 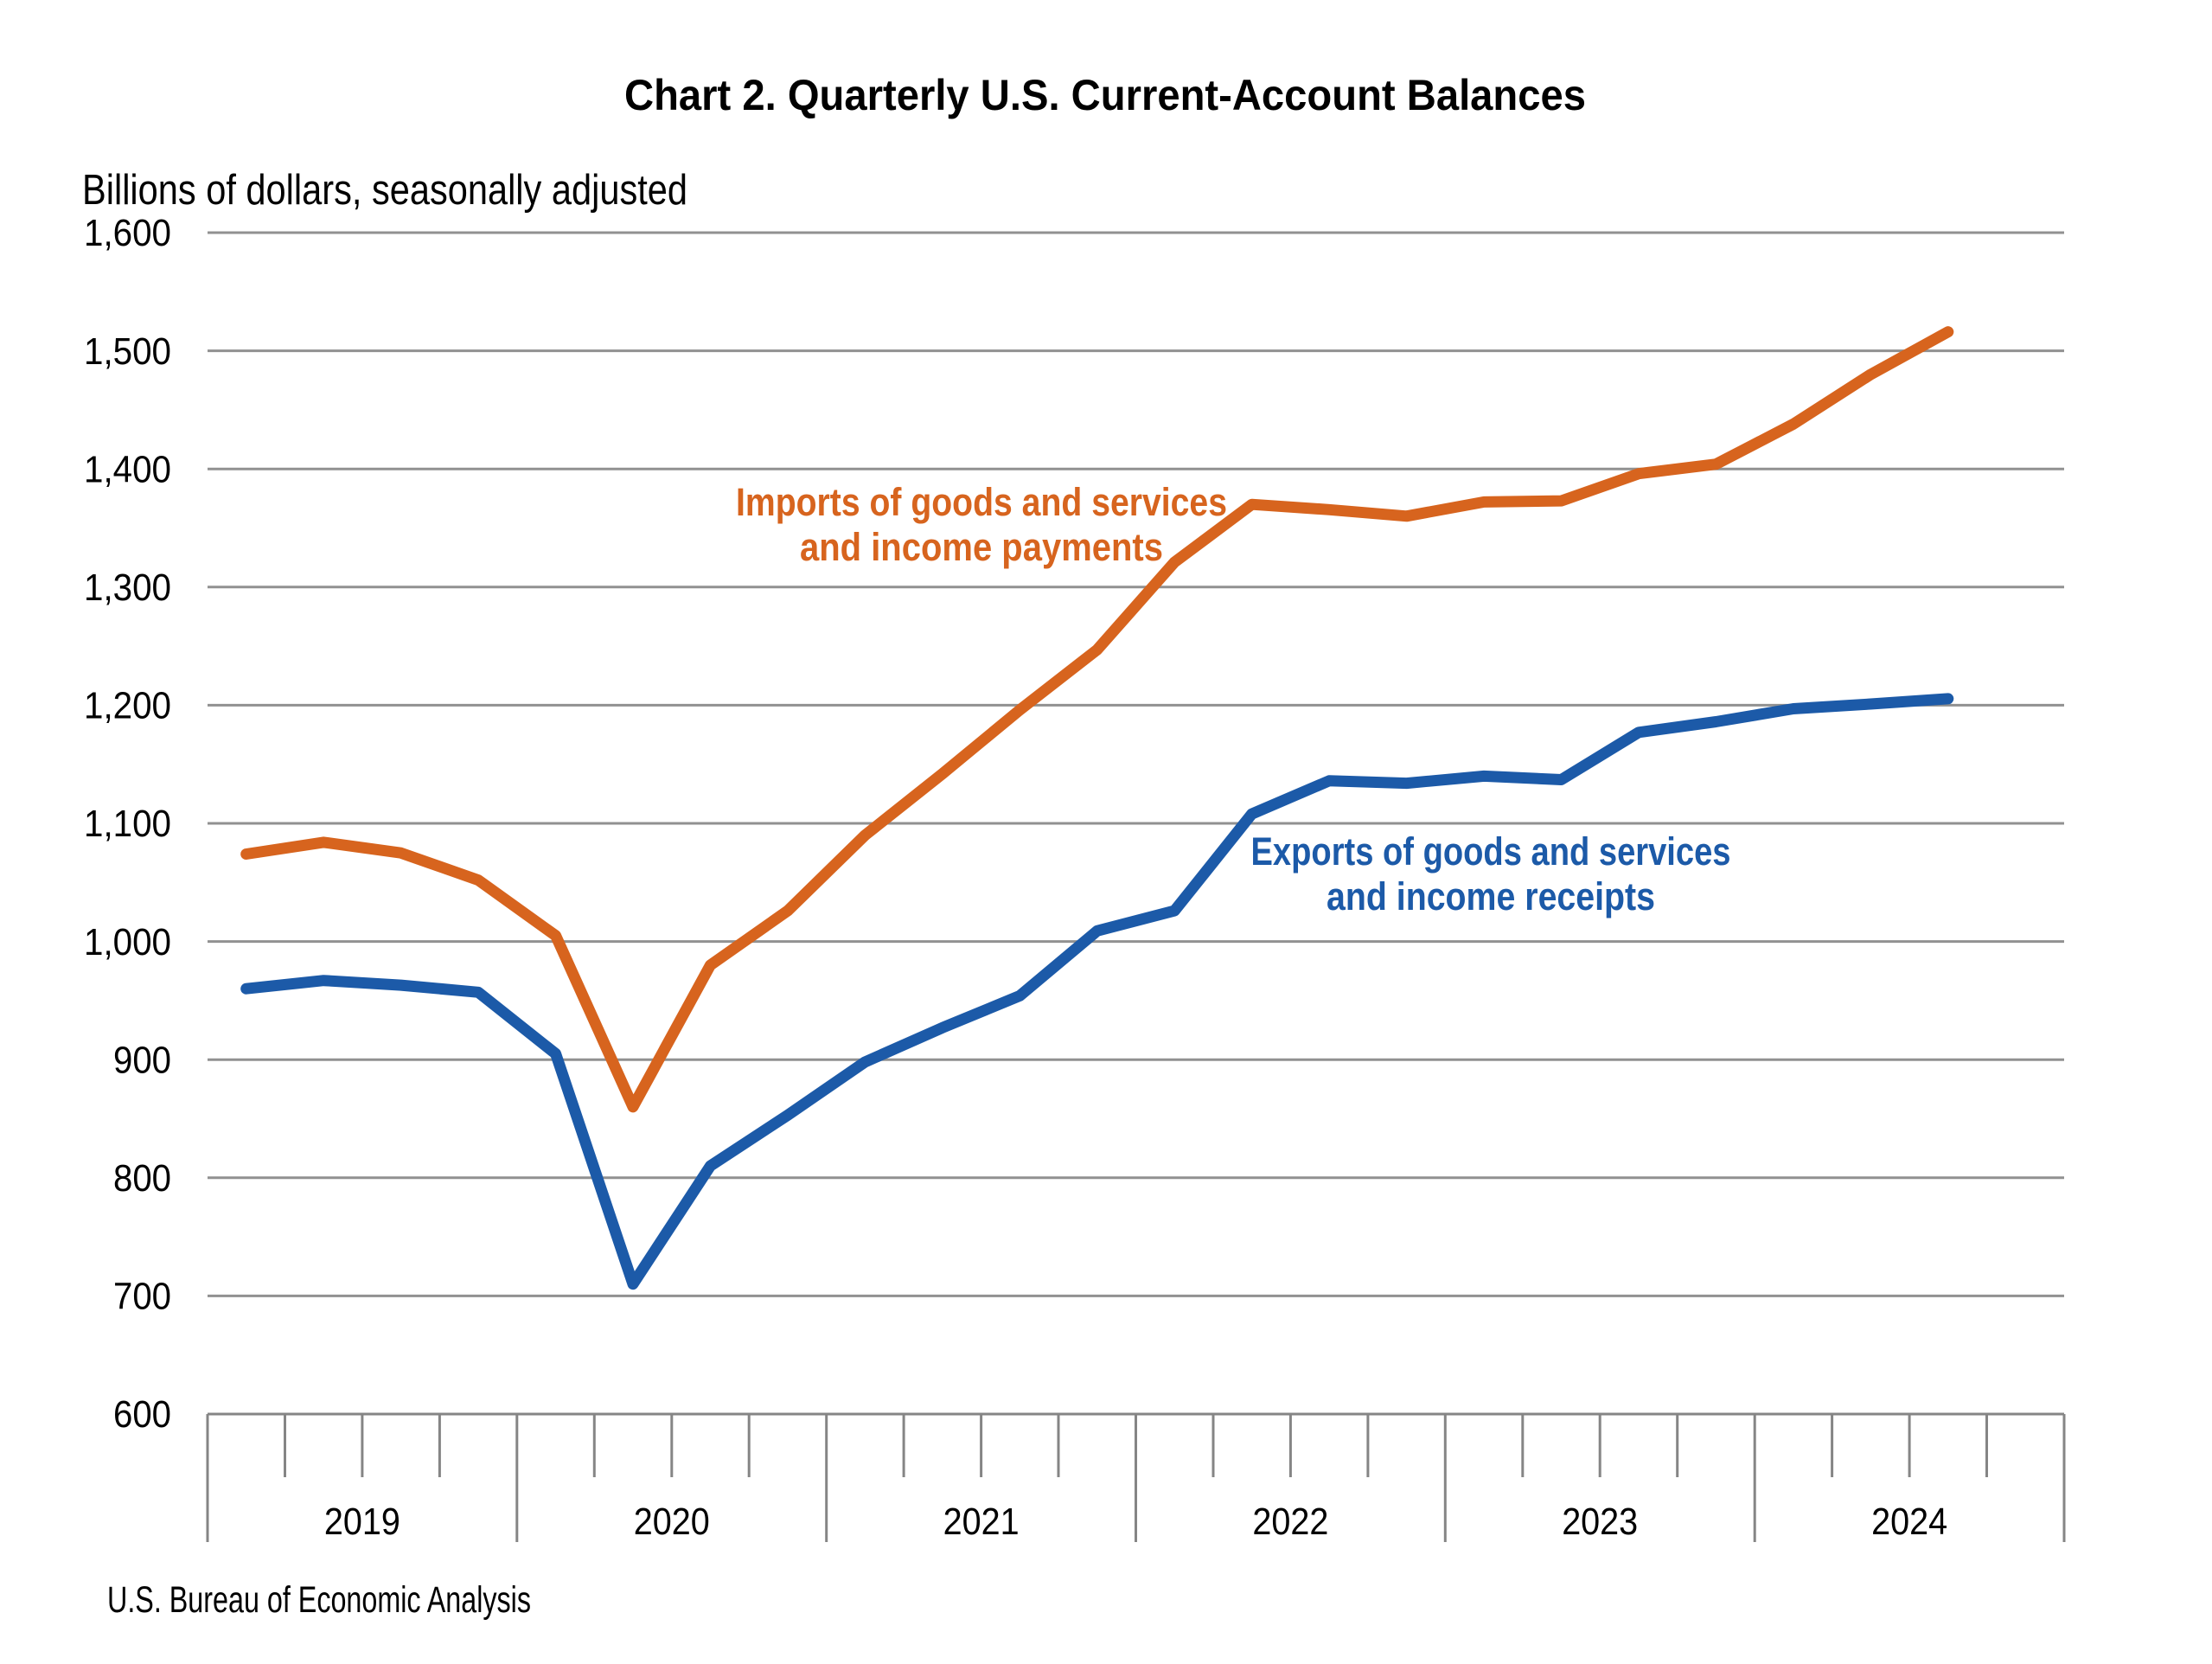 What do you see at coordinates (981, 502) in the screenshot?
I see `svg-text: Imports of goods and services` at bounding box center [981, 502].